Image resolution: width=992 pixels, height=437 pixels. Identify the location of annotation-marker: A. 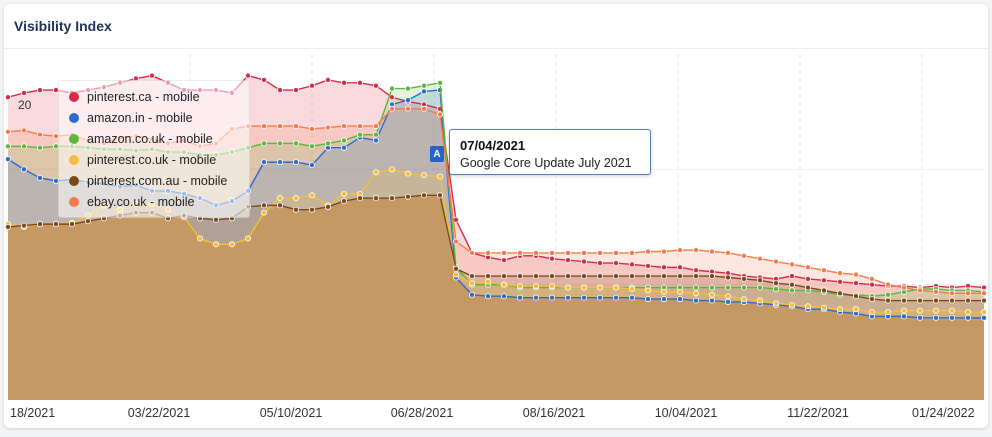
(437, 154).